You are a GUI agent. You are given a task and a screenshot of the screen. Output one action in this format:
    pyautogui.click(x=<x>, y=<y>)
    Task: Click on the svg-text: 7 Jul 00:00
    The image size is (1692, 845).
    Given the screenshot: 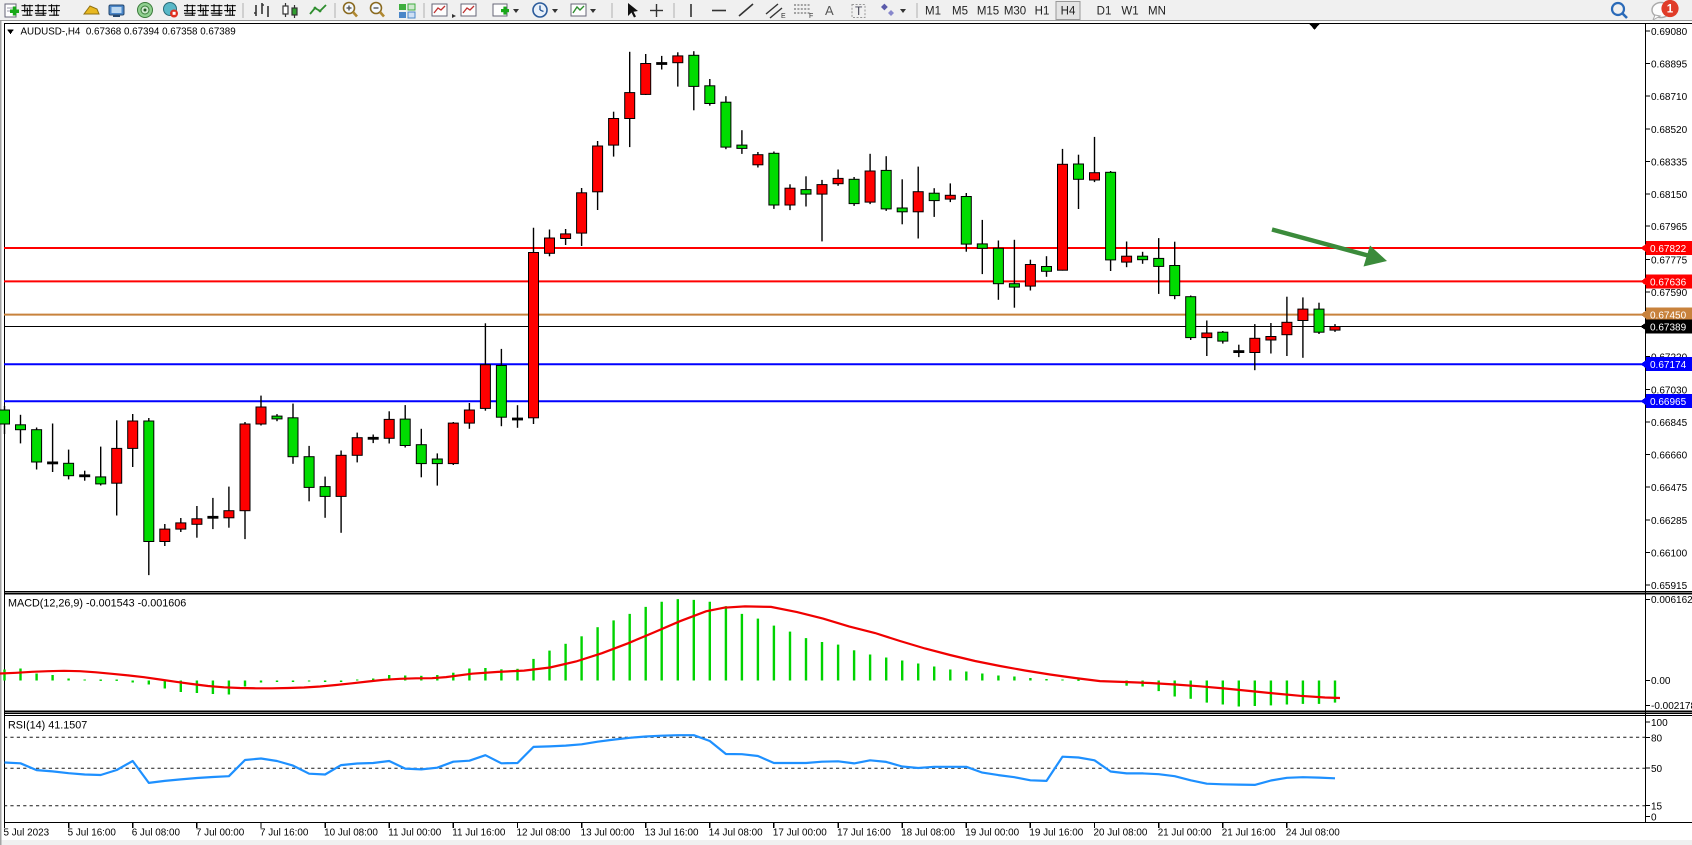 What is the action you would take?
    pyautogui.click(x=220, y=833)
    